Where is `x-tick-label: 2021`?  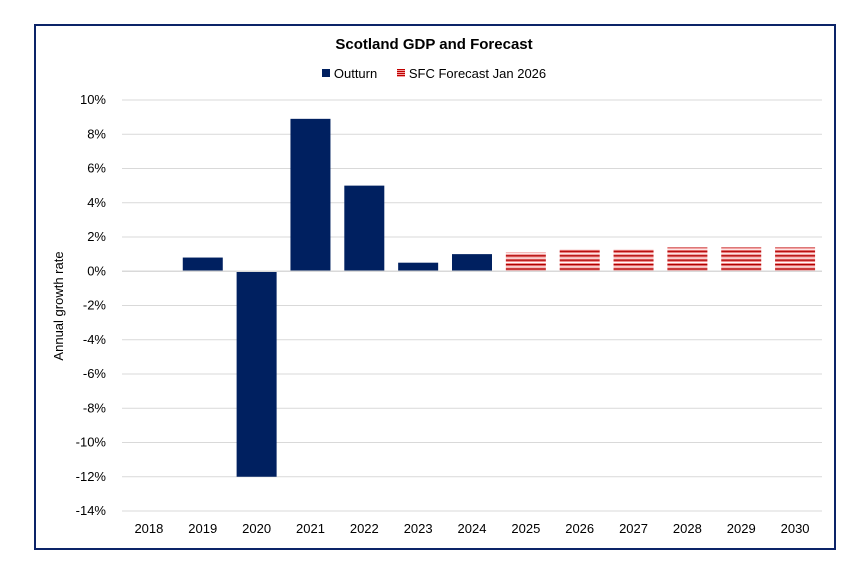
x-tick-label: 2021 is located at coordinates (310, 528).